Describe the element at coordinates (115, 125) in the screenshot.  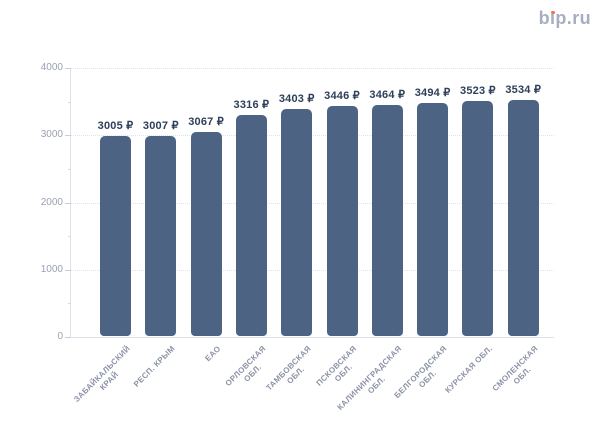
I see `bar-value-label: 3005 ₽` at that location.